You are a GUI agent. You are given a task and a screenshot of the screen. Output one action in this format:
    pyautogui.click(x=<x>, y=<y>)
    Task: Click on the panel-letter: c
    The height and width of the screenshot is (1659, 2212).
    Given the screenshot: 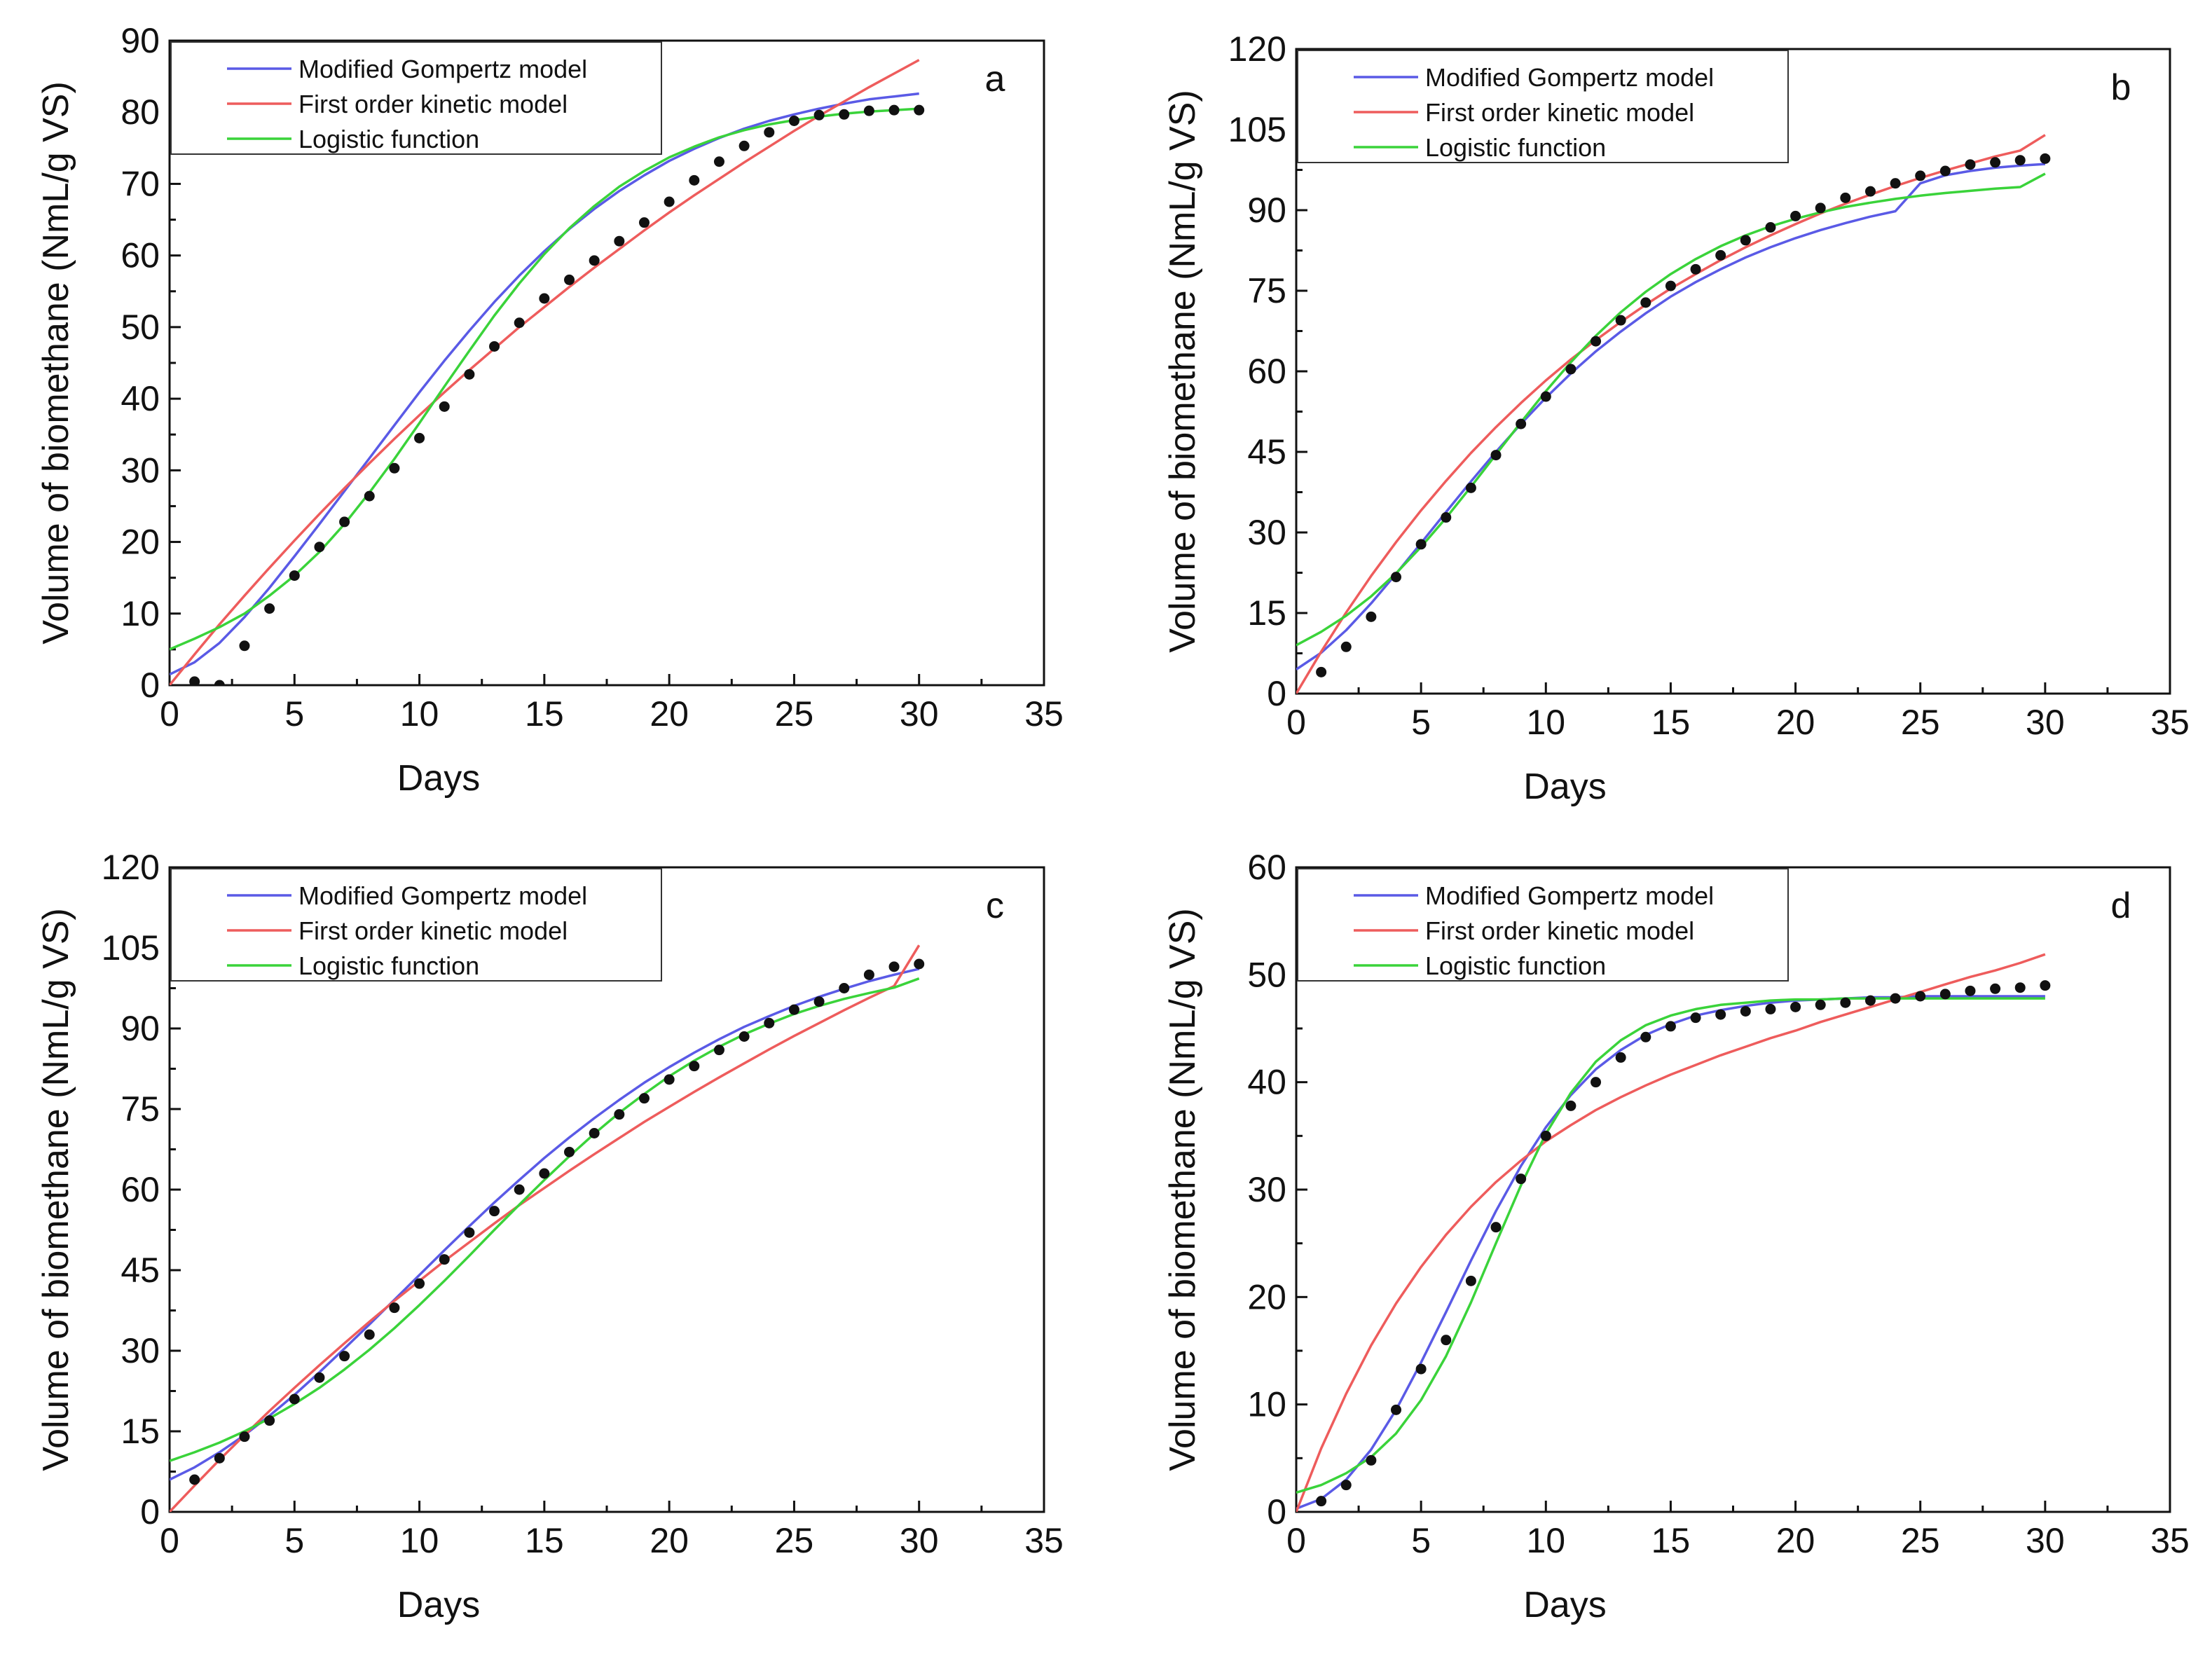 What is the action you would take?
    pyautogui.click(x=995, y=906)
    